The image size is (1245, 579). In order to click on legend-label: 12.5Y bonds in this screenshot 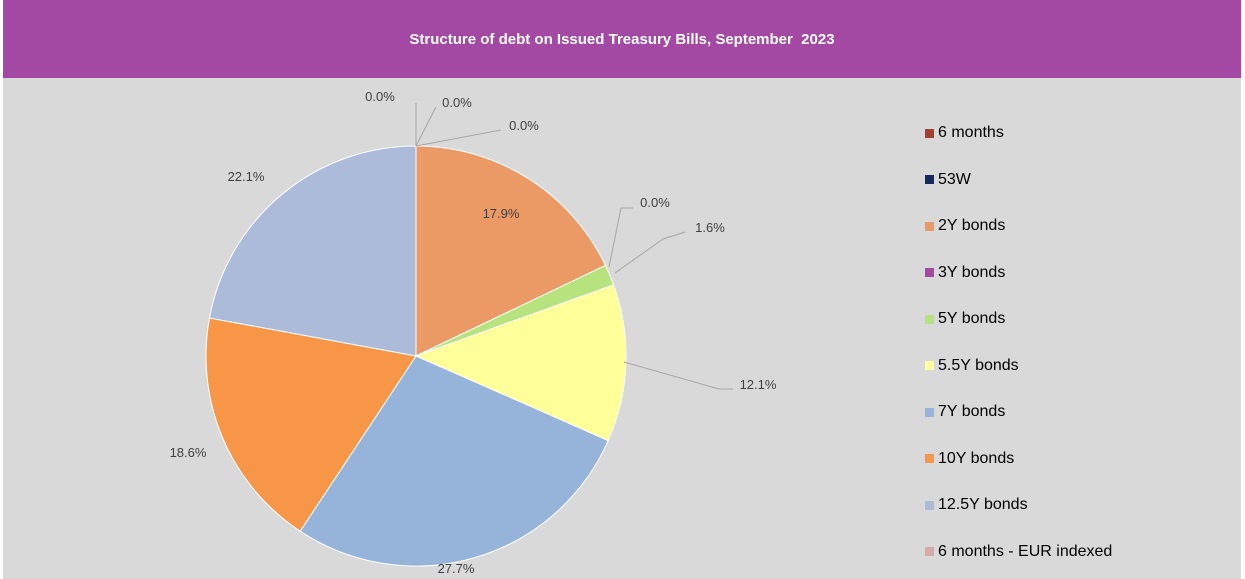, I will do `click(983, 505)`.